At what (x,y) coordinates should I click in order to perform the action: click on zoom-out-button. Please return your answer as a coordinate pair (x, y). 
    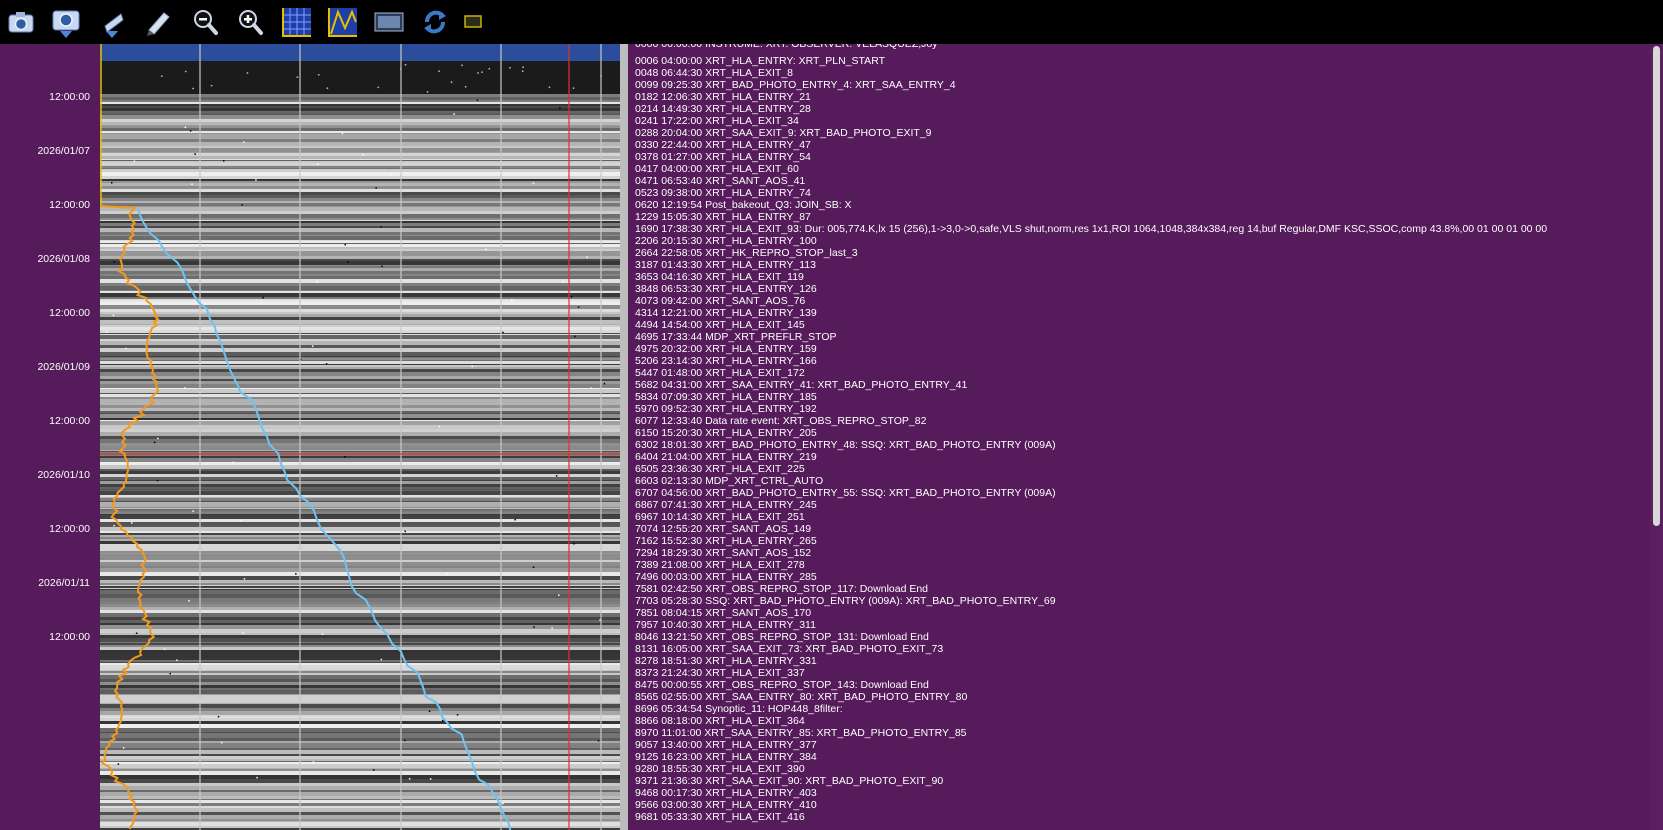
    Looking at the image, I should click on (205, 22).